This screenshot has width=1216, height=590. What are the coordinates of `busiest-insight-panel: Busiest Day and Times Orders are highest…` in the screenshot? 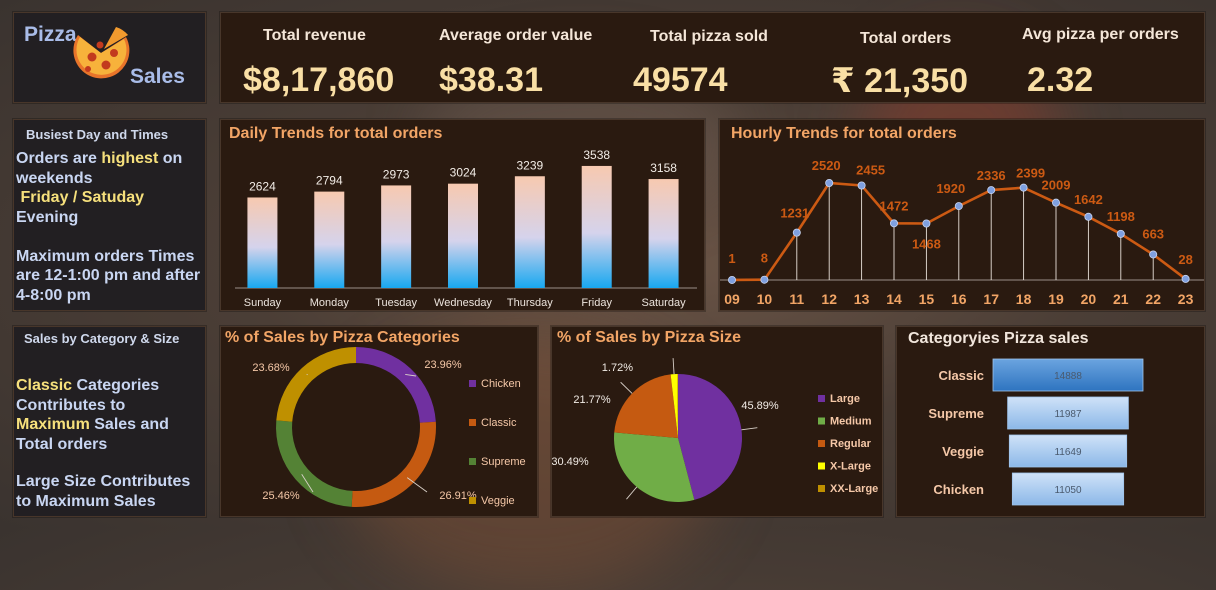 It's located at (109, 215).